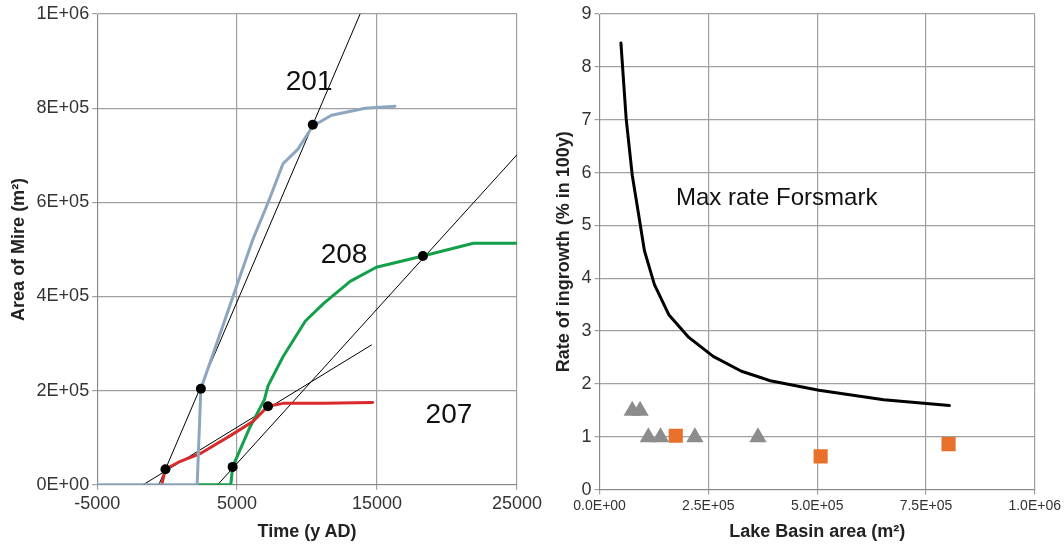 Image resolution: width=1064 pixels, height=549 pixels. Describe the element at coordinates (708, 504) in the screenshot. I see `x-tick-label: 2.5E+05` at that location.